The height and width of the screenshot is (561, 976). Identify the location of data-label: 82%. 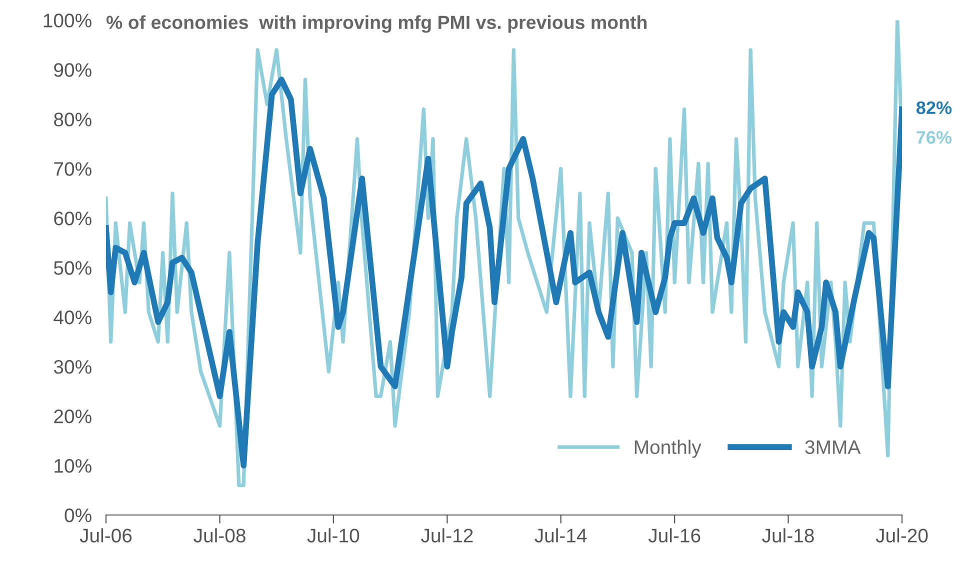
(934, 107).